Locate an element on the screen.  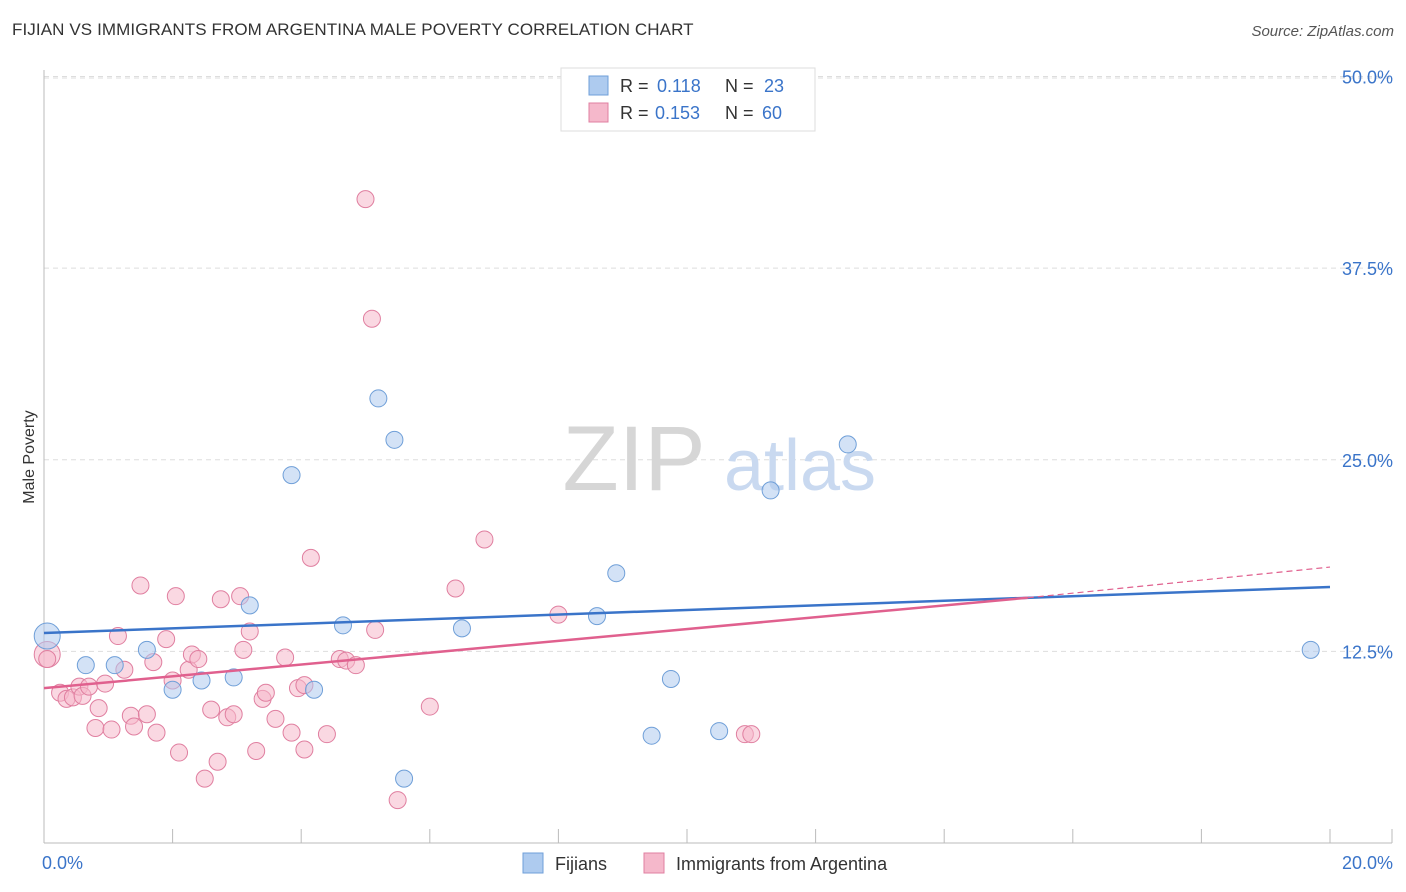
y-axis-label: Male Poverty is located at coordinates (29, 456).